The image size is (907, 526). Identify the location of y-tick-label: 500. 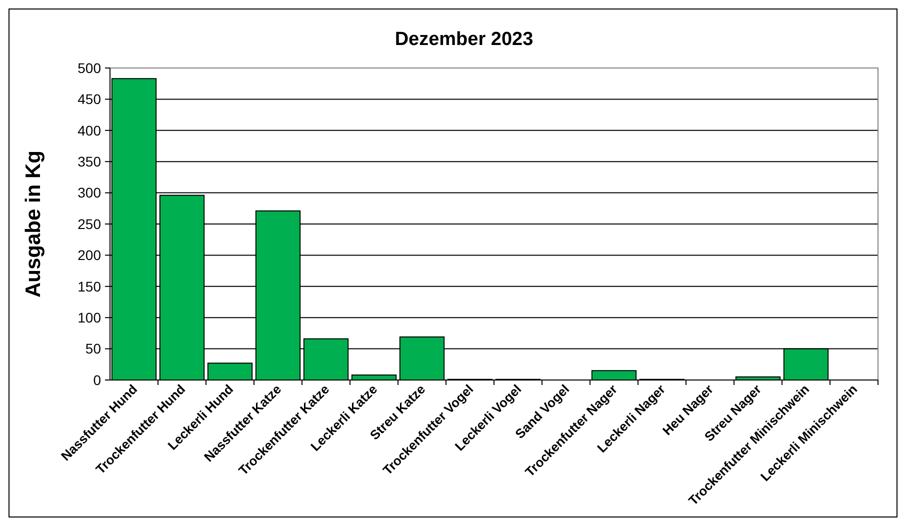
(90, 68).